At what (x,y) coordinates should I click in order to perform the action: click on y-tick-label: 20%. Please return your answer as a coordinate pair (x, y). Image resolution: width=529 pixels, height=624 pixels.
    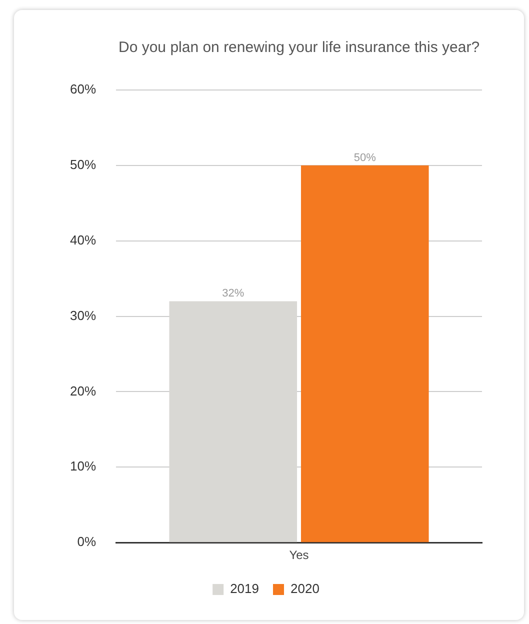
    Looking at the image, I should click on (83, 390).